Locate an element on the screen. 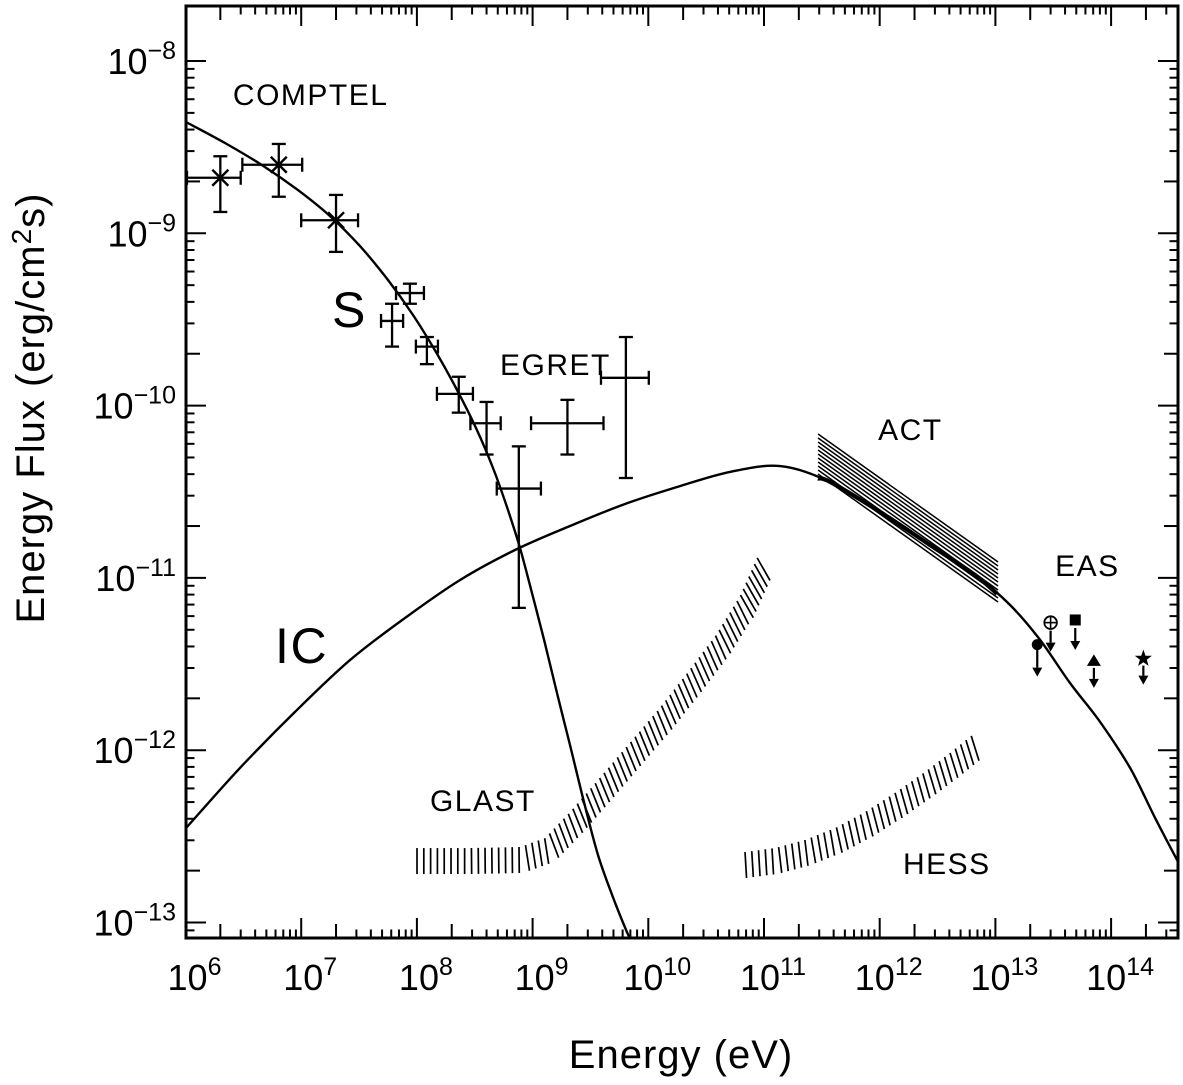  annotation-s-label: S is located at coordinates (349, 310).